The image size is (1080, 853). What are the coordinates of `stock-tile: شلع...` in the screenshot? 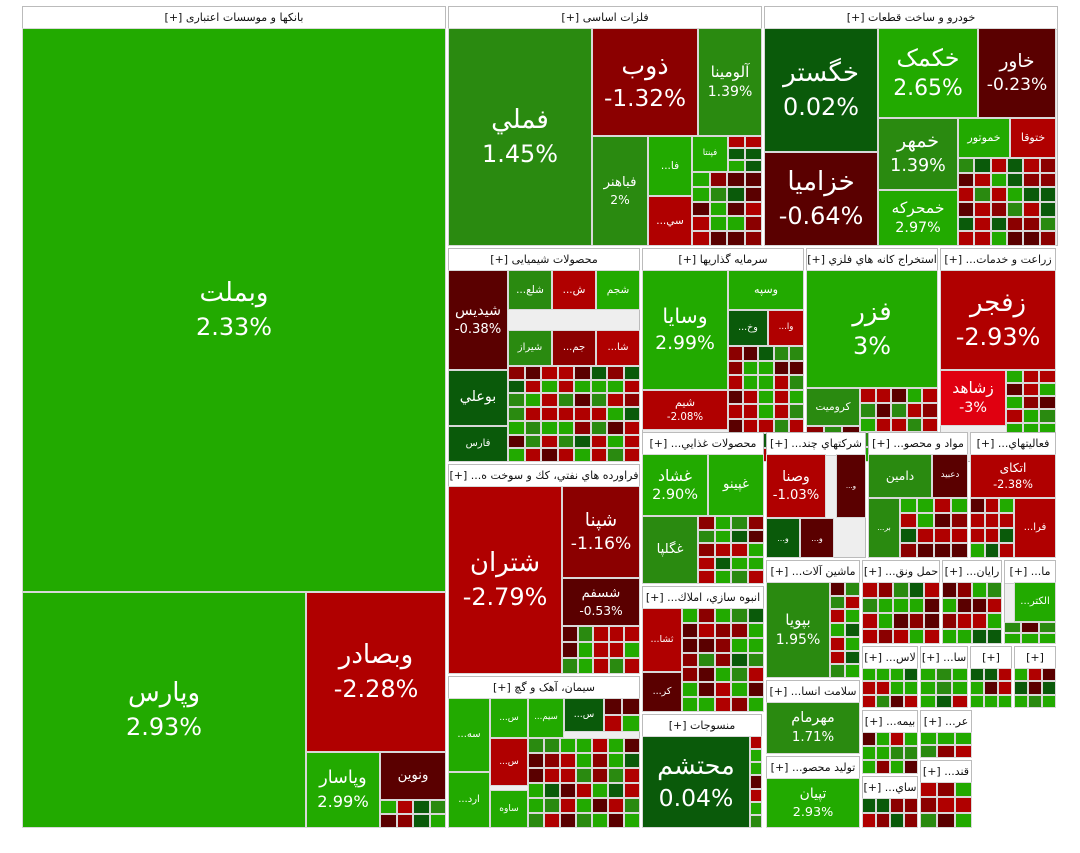 It's located at (530, 290).